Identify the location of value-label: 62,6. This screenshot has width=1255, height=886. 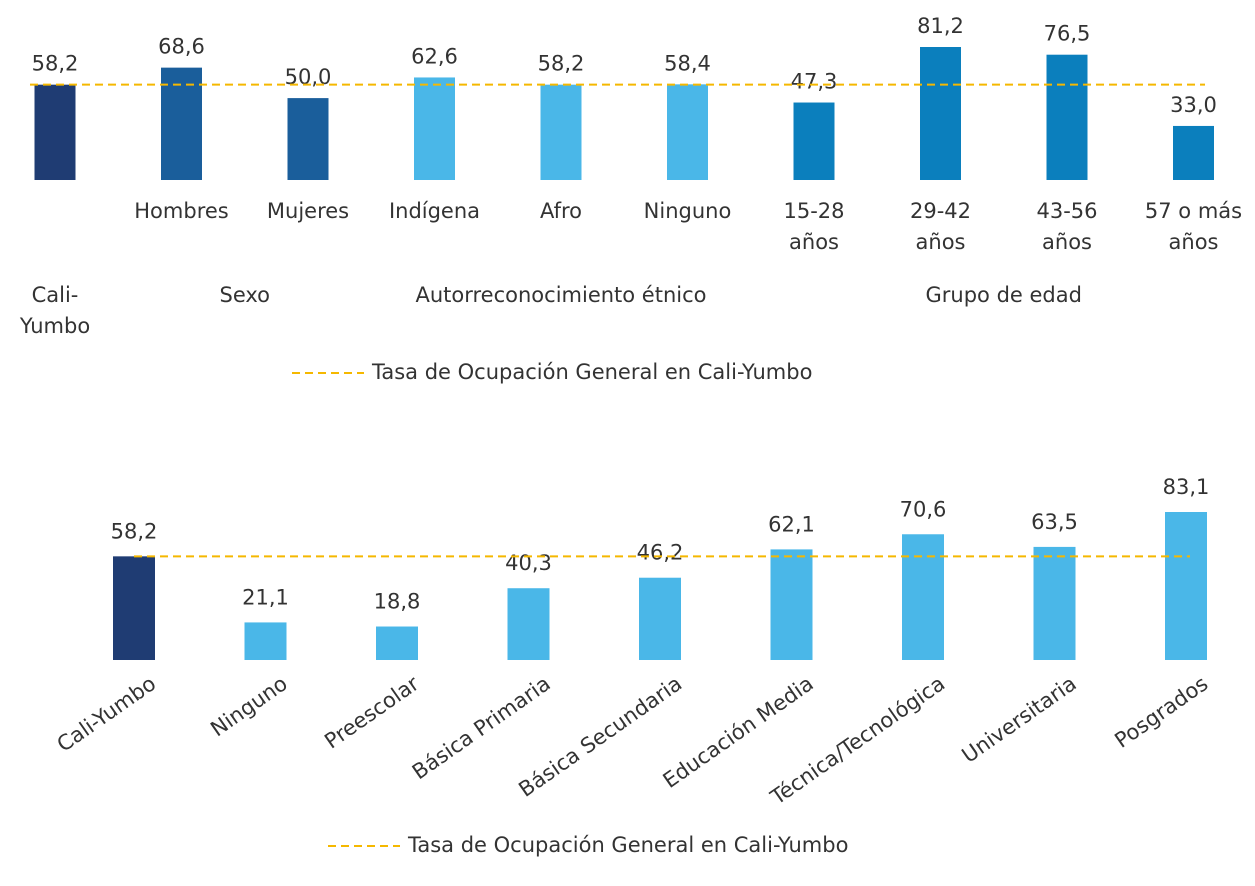
(434, 56).